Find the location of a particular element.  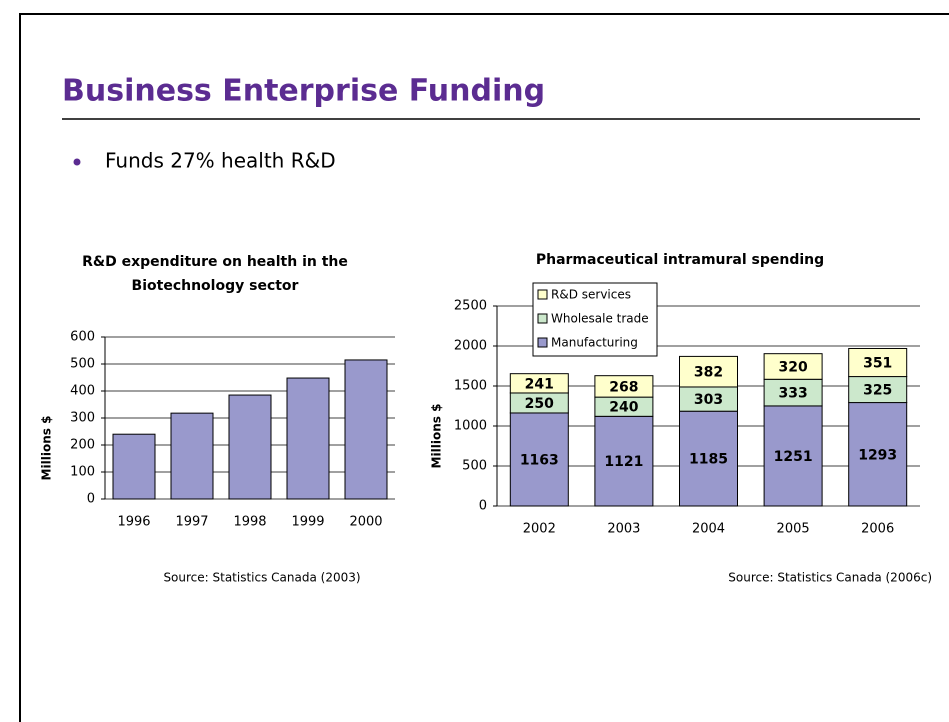

legend-label: R&D services is located at coordinates (591, 295).